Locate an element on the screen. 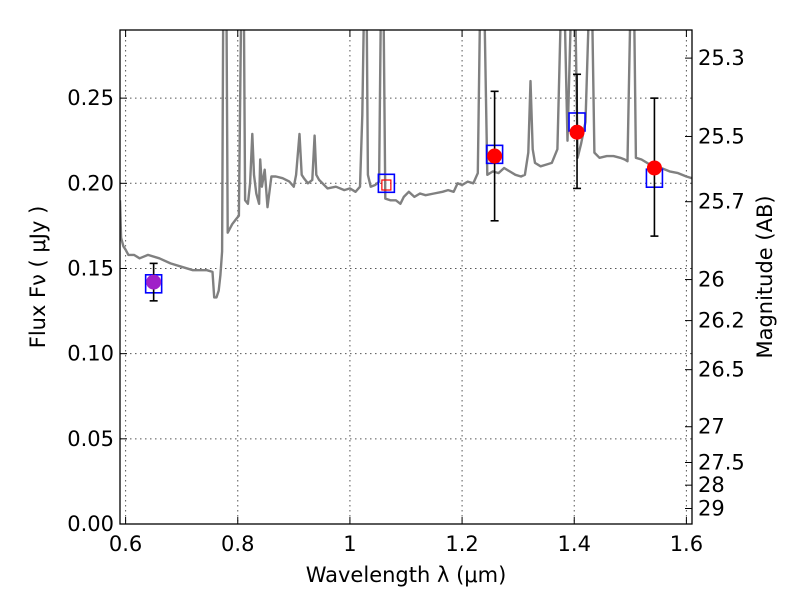 This screenshot has width=800, height=600. mag-tick-label: 28 is located at coordinates (711, 485).